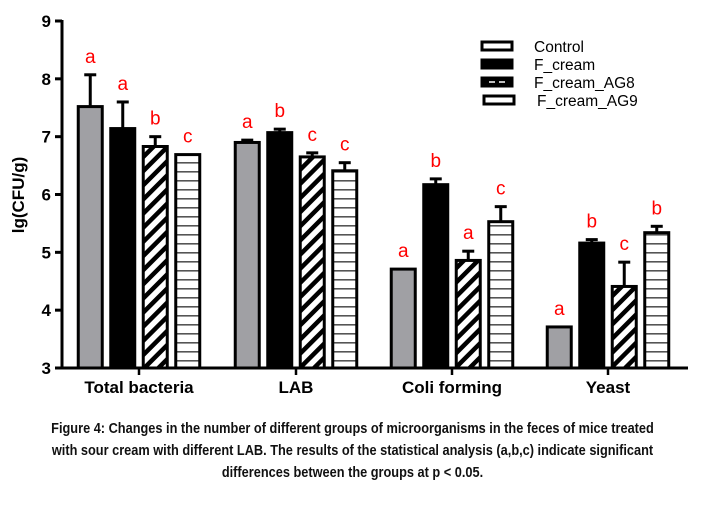 The height and width of the screenshot is (508, 705). I want to click on y-tick-label: 7, so click(46, 137).